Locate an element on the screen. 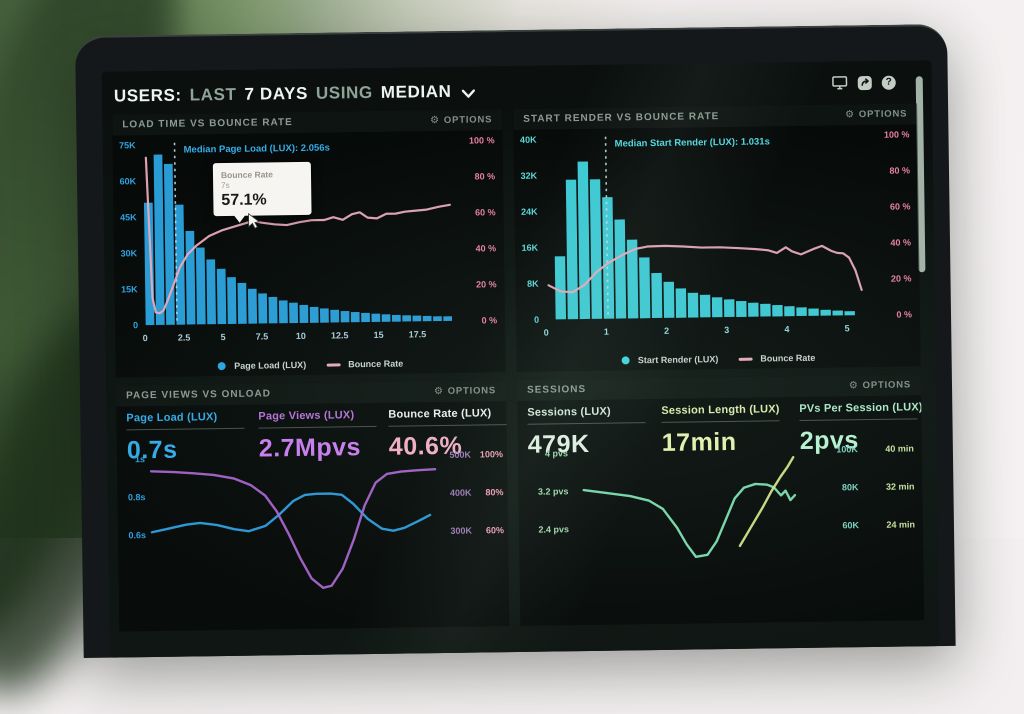 The height and width of the screenshot is (714, 1024). start-render-dot-icon is located at coordinates (625, 360).